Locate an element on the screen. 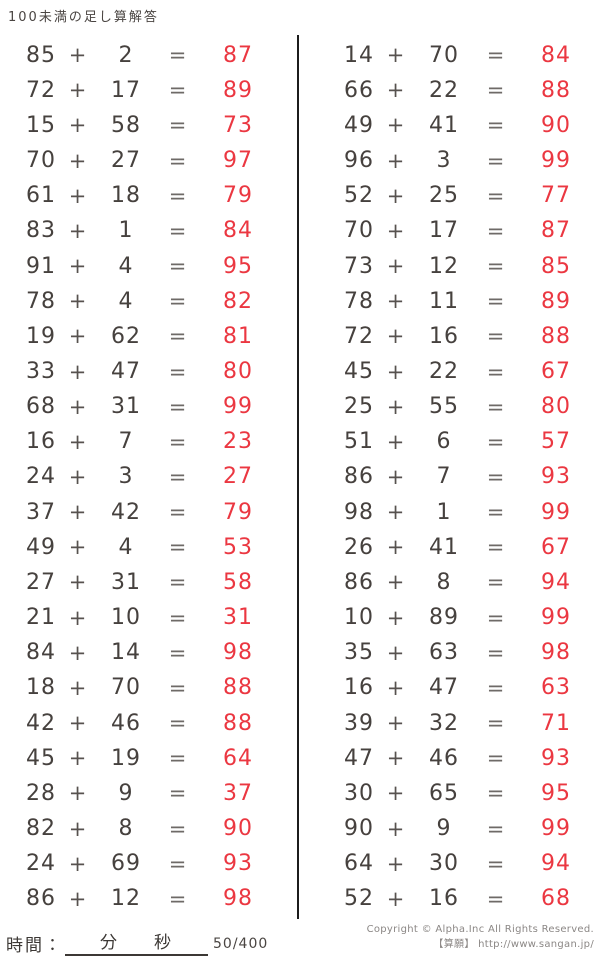 Image resolution: width=600 pixels, height=957 pixels. problem-row: 27 +31 = 58 is located at coordinates (141, 582).